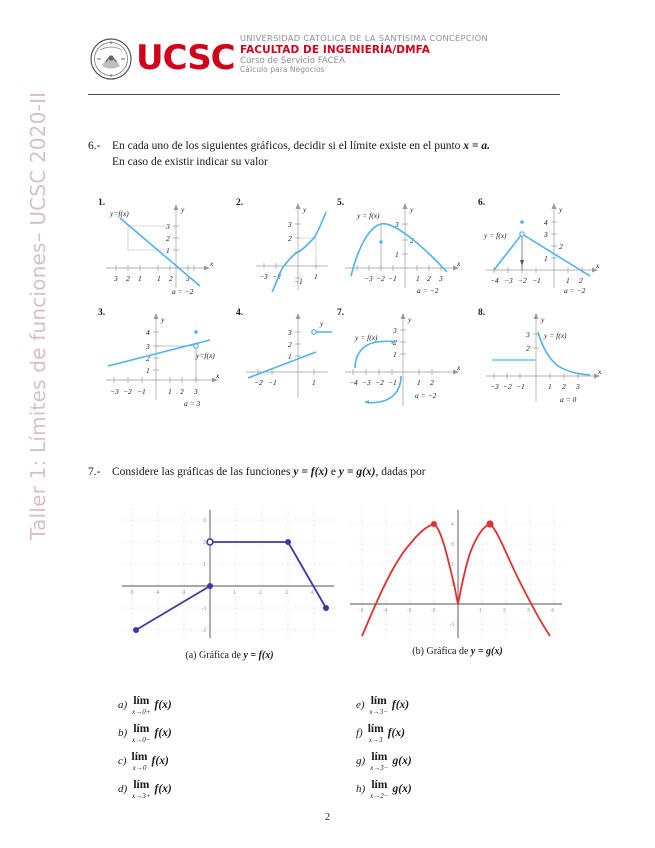  What do you see at coordinates (433, 611) in the screenshot?
I see `svg-text: -2` at bounding box center [433, 611].